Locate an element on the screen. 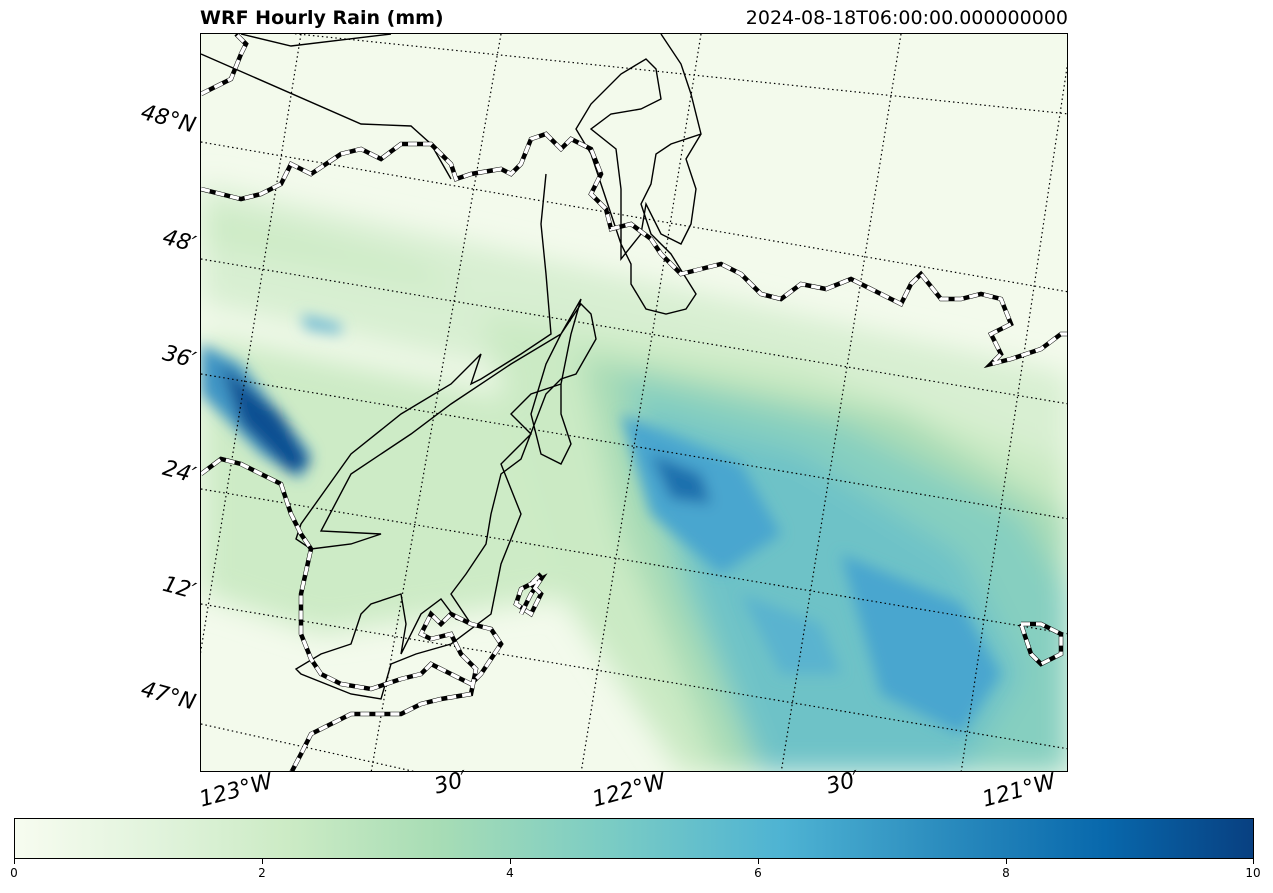 This screenshot has height=893, width=1273. colorbar-label-10: 10 is located at coordinates (1253, 873).